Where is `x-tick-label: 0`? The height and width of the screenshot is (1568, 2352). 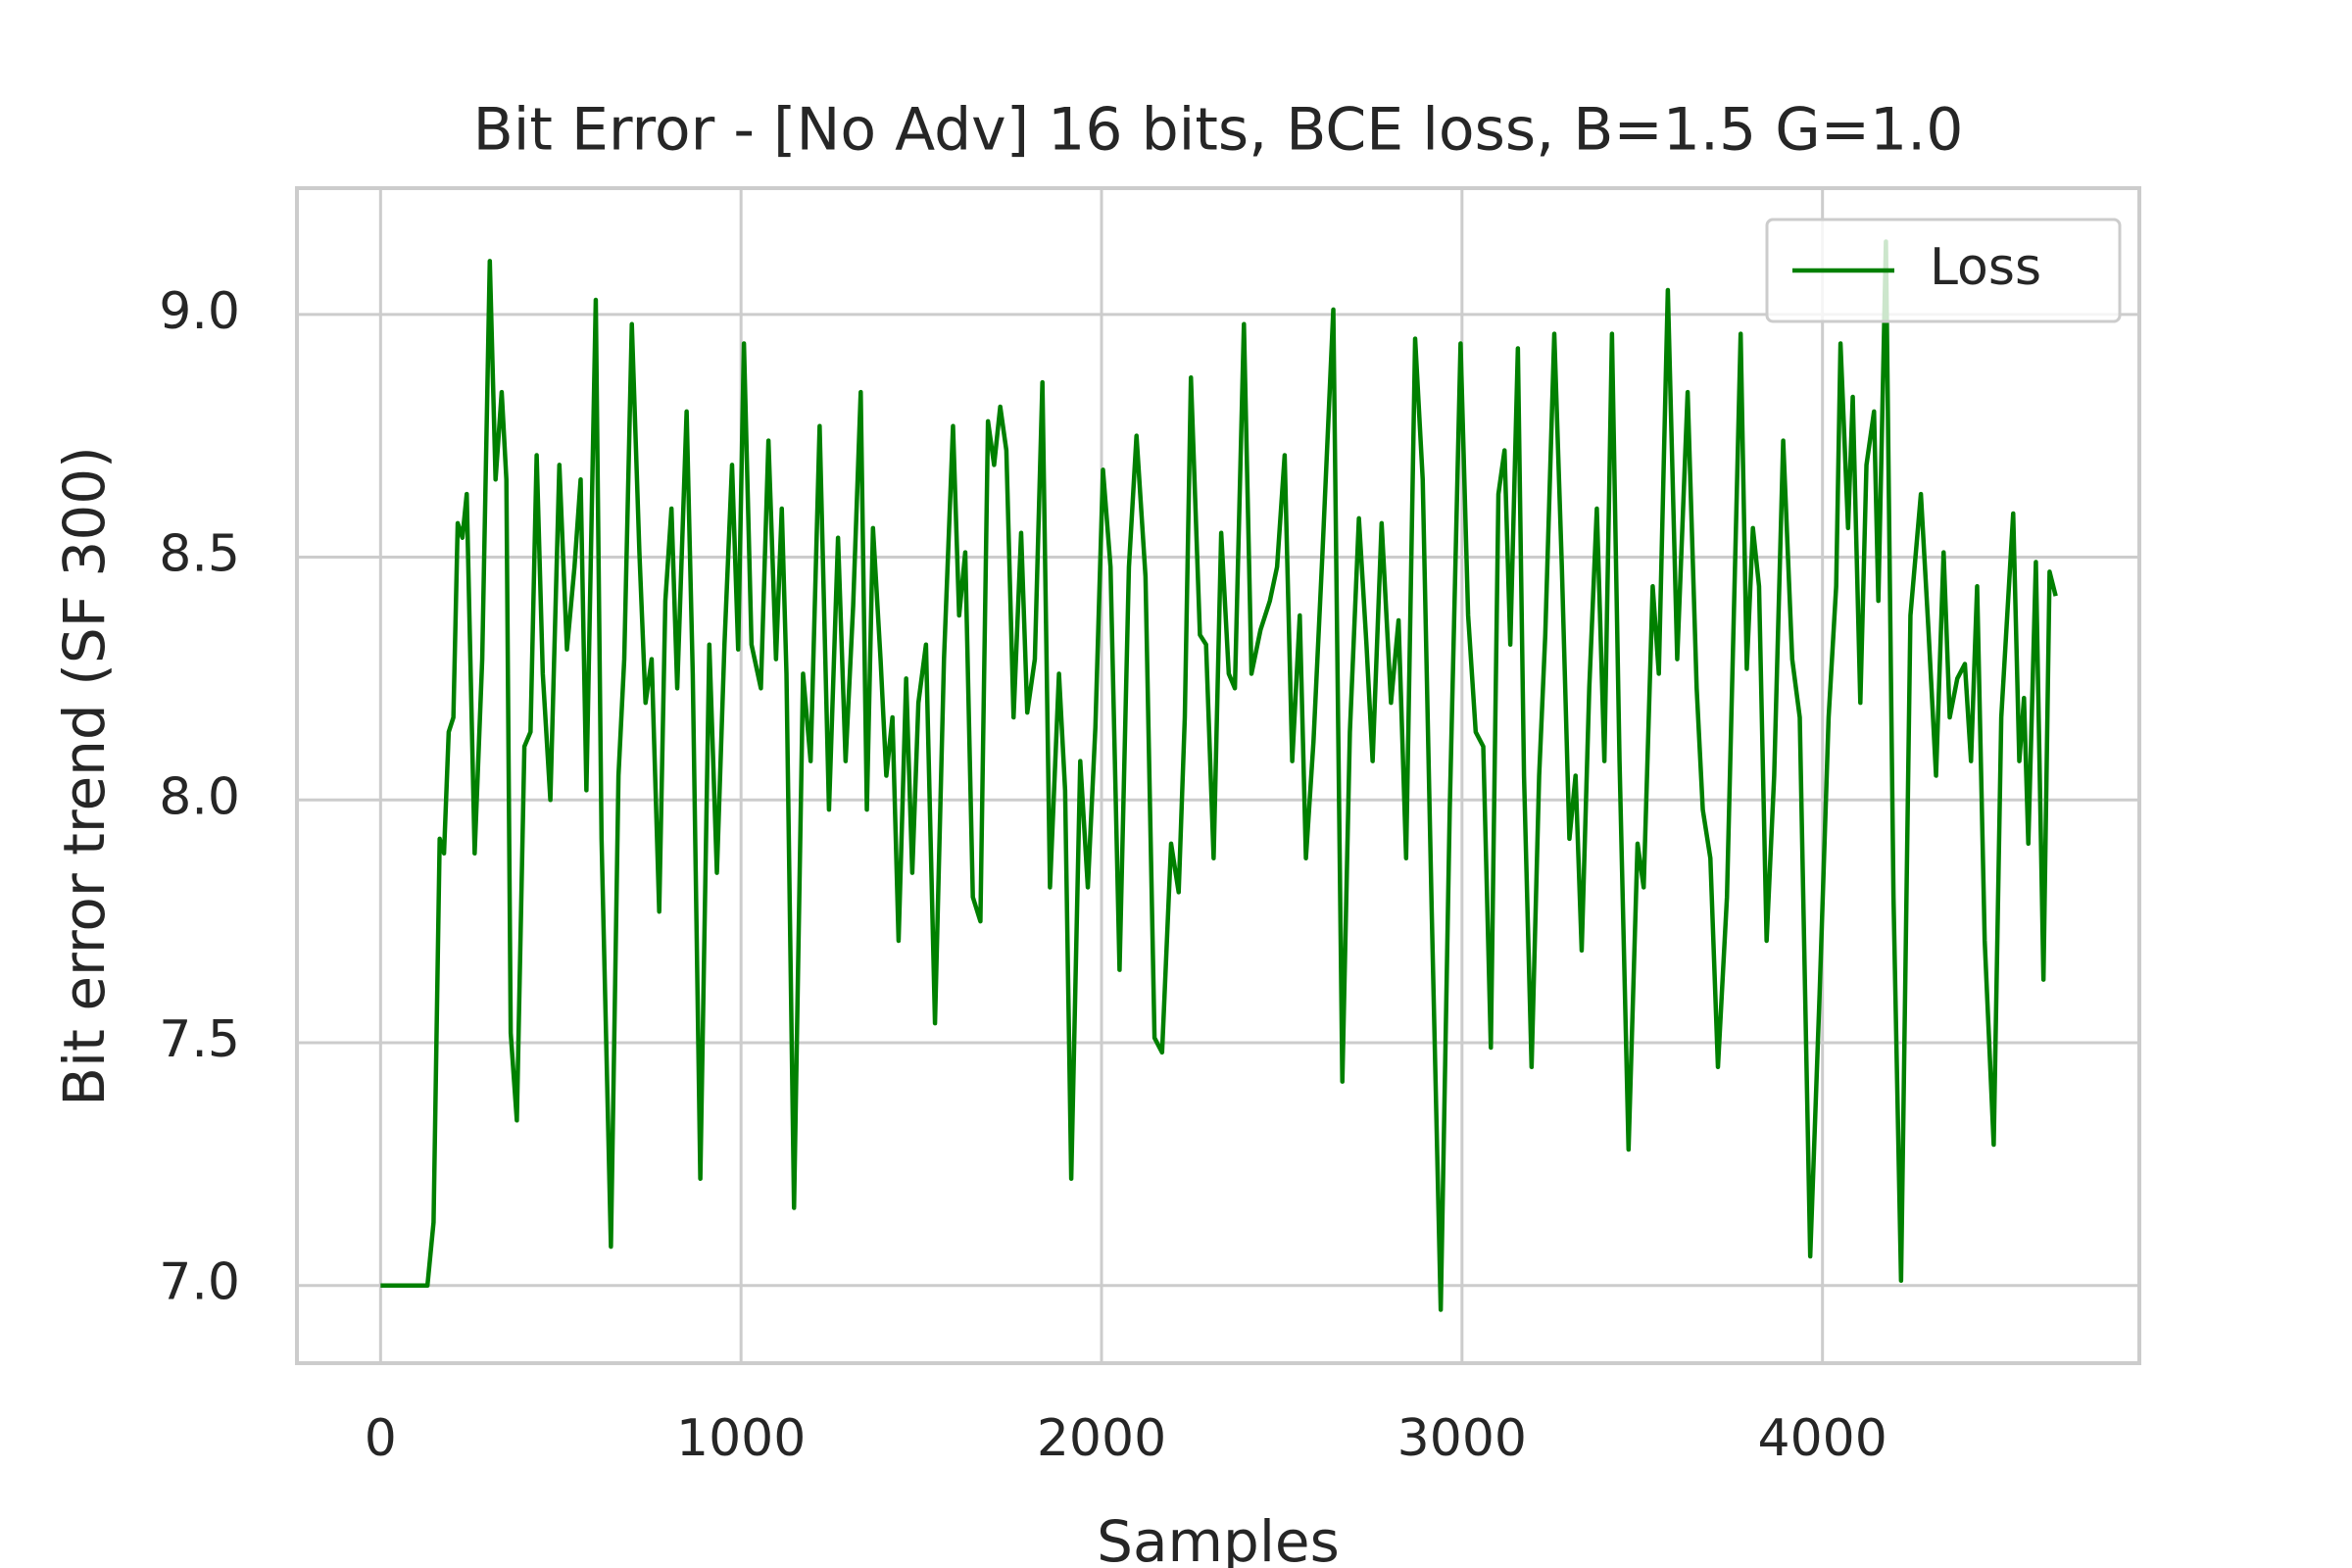 x-tick-label: 0 is located at coordinates (381, 1438).